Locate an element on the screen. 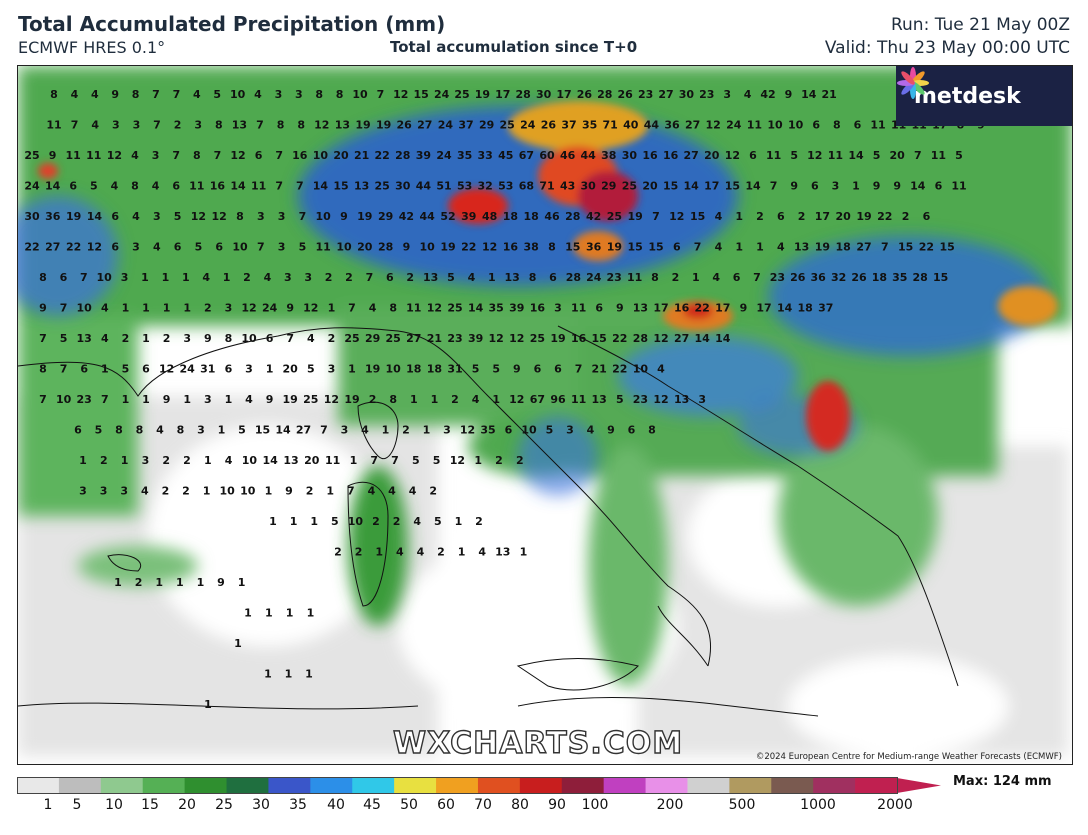 The height and width of the screenshot is (835, 1088). color-scale-tick: 1000 is located at coordinates (818, 805).